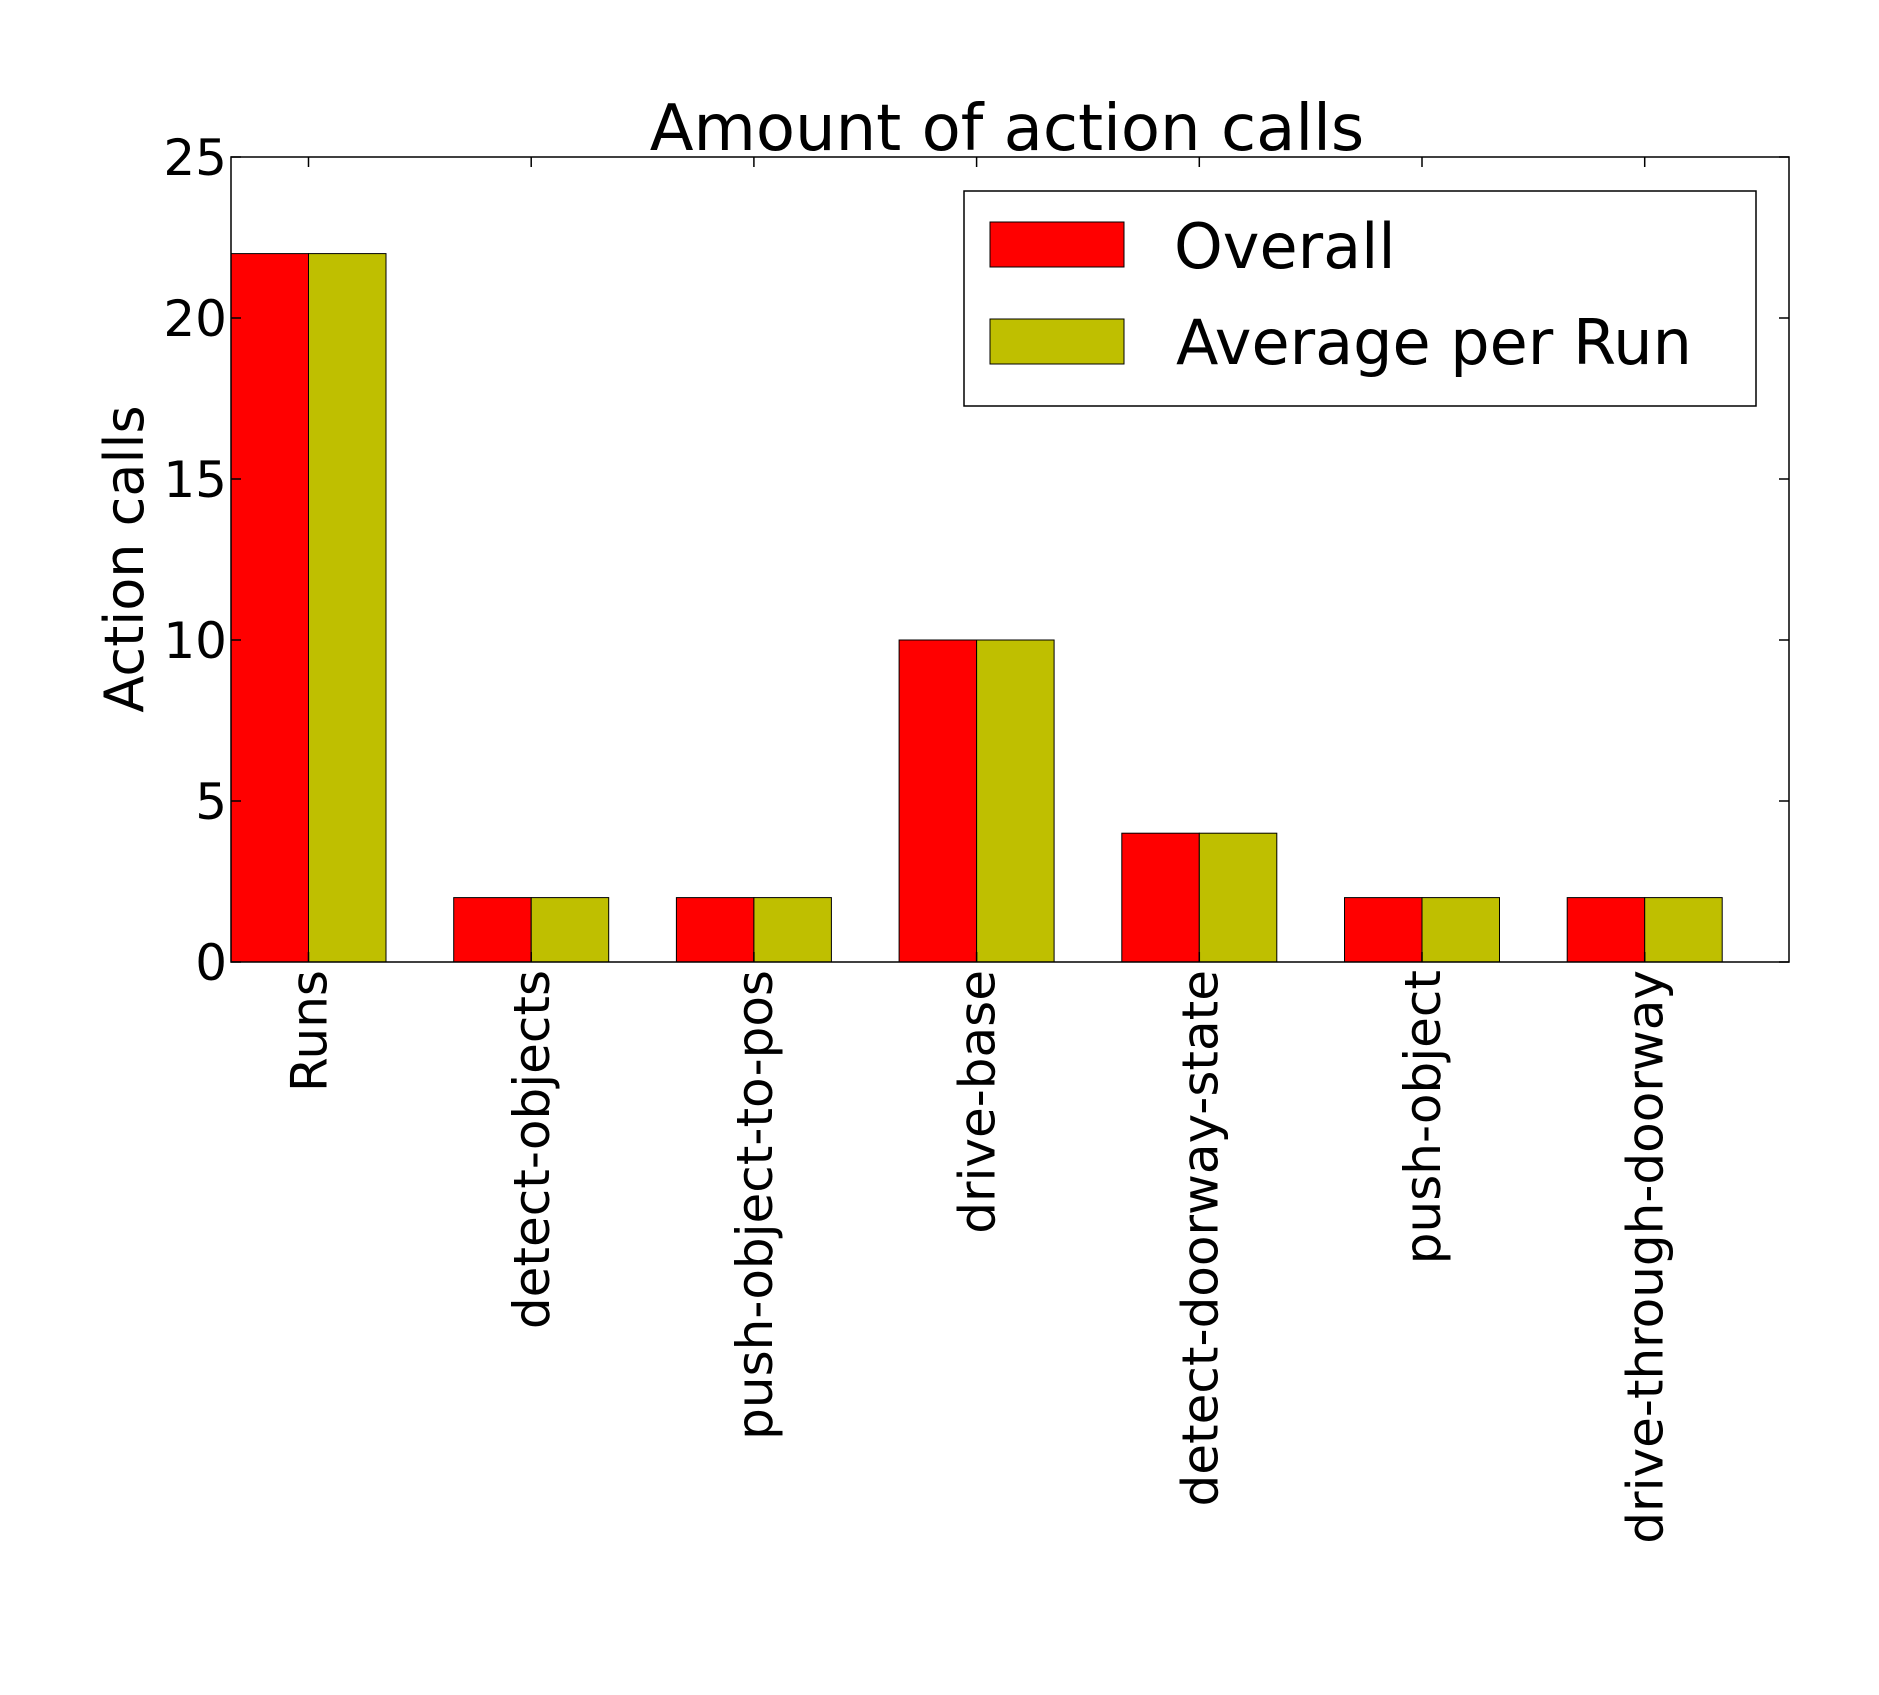 This screenshot has height=1695, width=1879. Describe the element at coordinates (1360, 298) in the screenshot. I see `legend: Overall Average per Run` at that location.